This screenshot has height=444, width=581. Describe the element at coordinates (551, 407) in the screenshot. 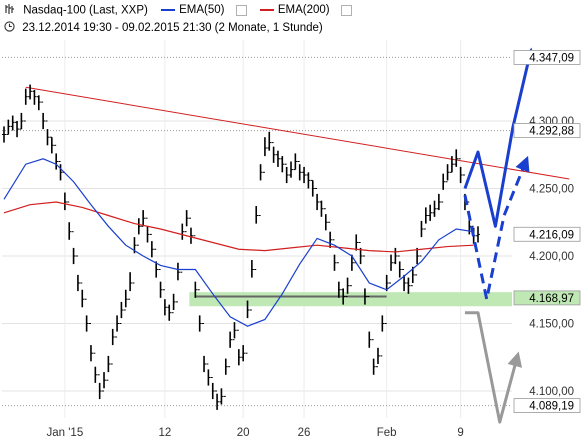

I see `y-tick-label: 4.089,19` at that location.